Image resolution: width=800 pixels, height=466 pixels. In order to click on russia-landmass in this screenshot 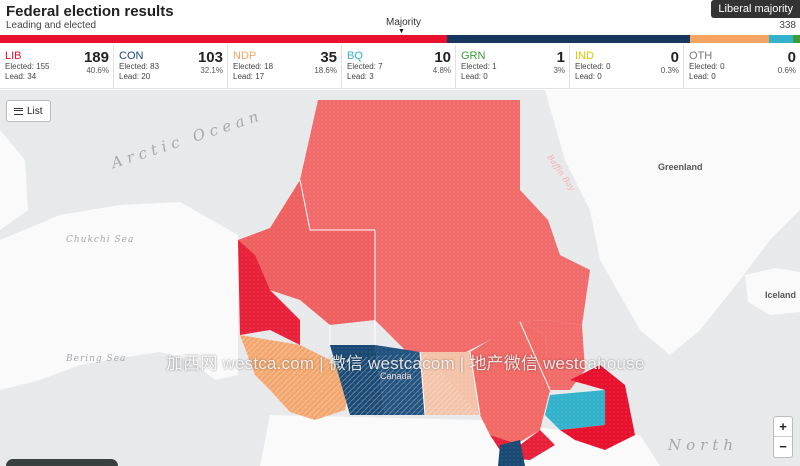, I will do `click(14, 180)`.